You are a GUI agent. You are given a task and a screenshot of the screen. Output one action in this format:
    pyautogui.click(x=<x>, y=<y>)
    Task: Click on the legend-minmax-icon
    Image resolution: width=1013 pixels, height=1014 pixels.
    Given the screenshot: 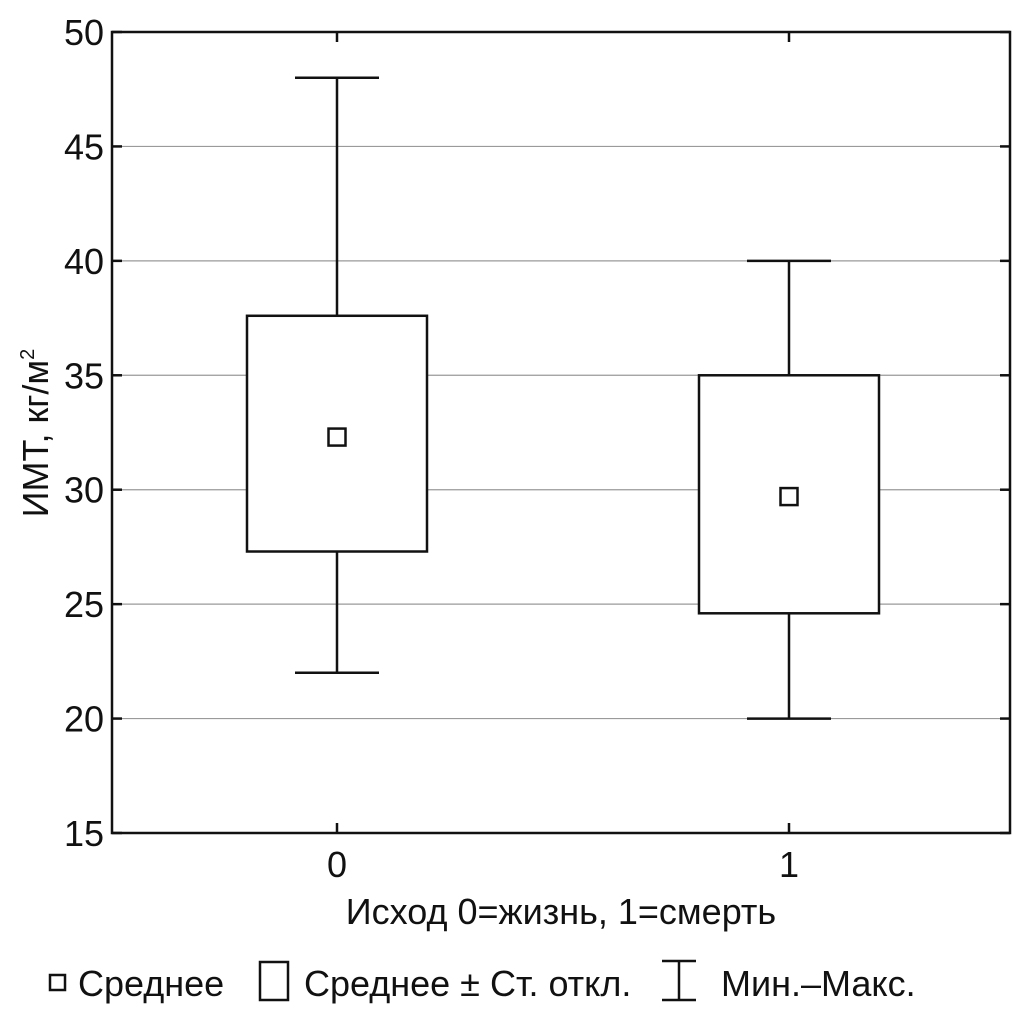 What is the action you would take?
    pyautogui.click(x=679, y=980)
    